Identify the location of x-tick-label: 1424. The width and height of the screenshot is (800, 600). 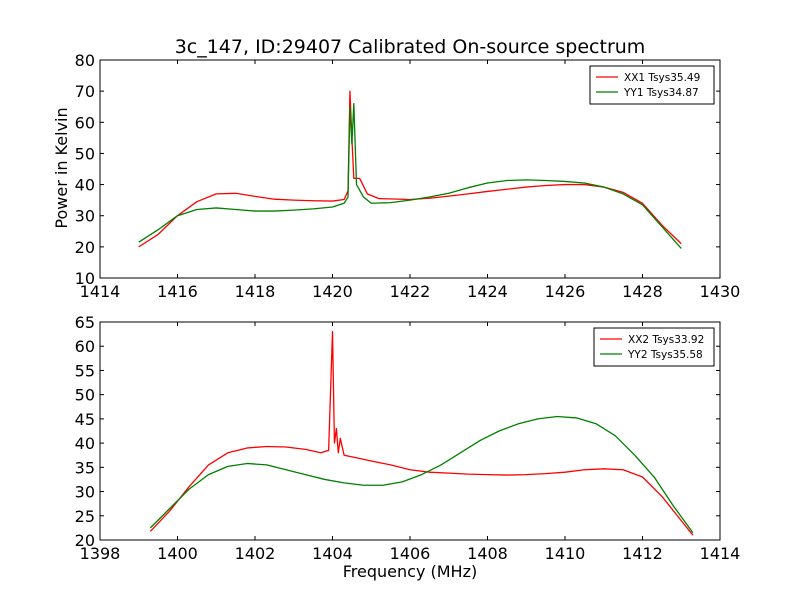
(487, 291).